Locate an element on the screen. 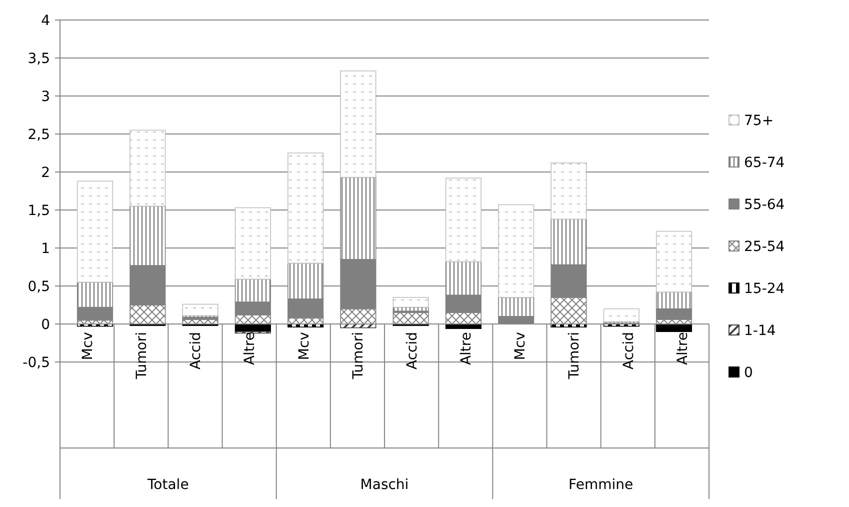  y-tick-label: 0,5 is located at coordinates (39, 286).